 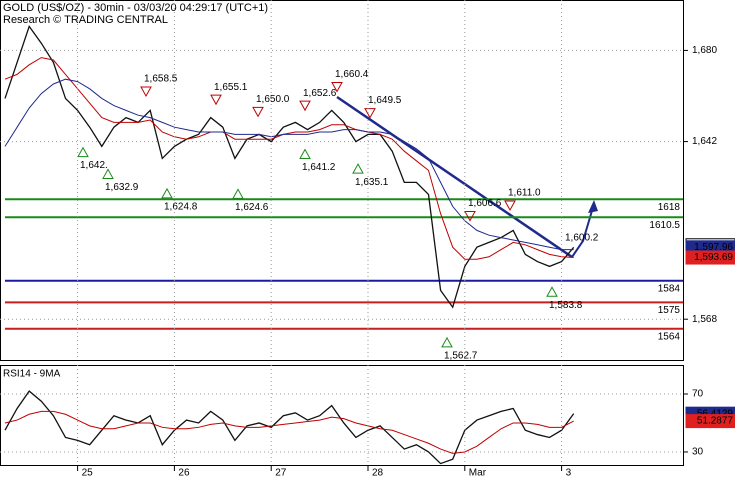 I want to click on trough-label: 1,632.9, so click(x=122, y=187).